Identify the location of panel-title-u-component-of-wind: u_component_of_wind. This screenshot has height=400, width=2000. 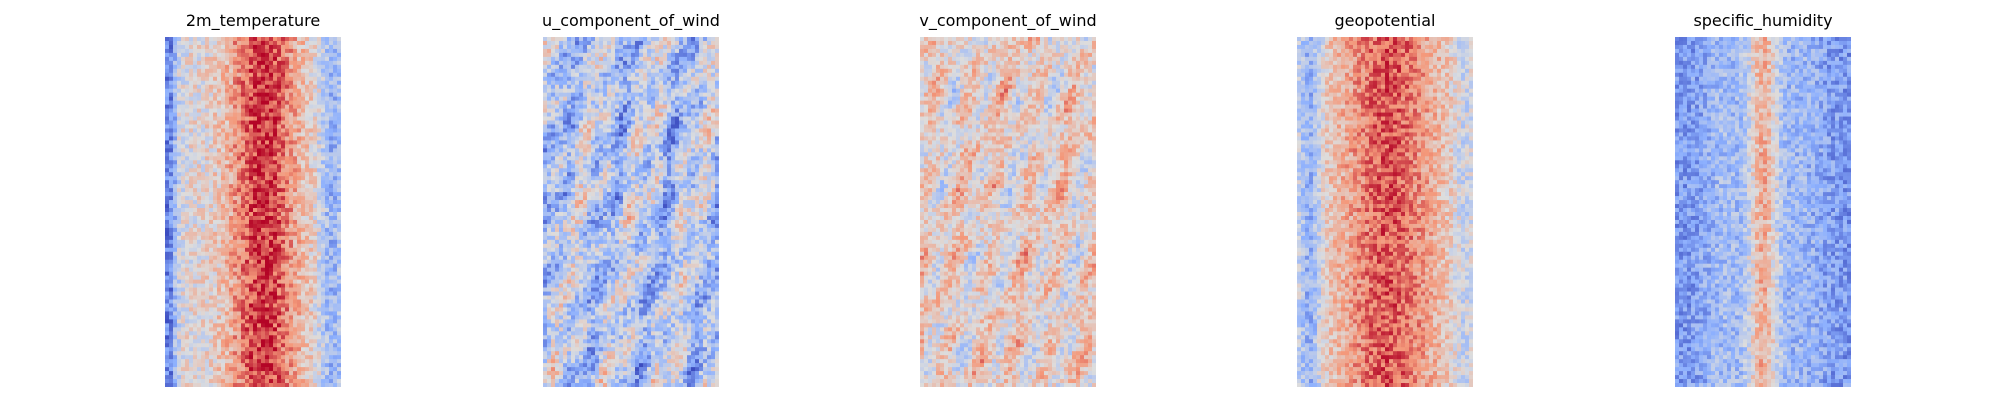
(631, 20).